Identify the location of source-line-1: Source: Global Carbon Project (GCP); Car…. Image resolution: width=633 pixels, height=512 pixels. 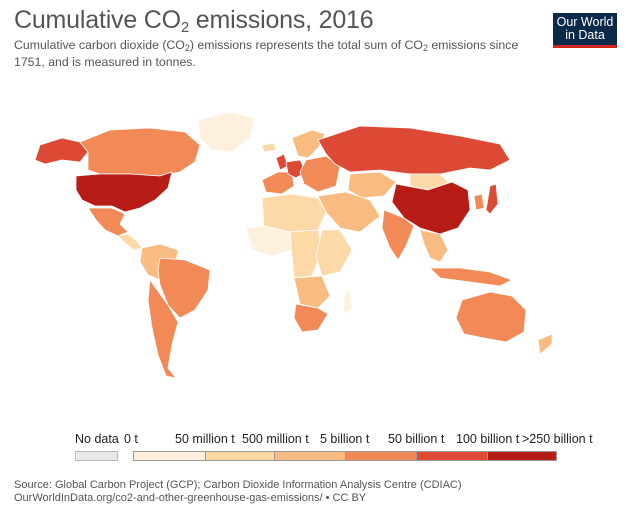
(238, 485).